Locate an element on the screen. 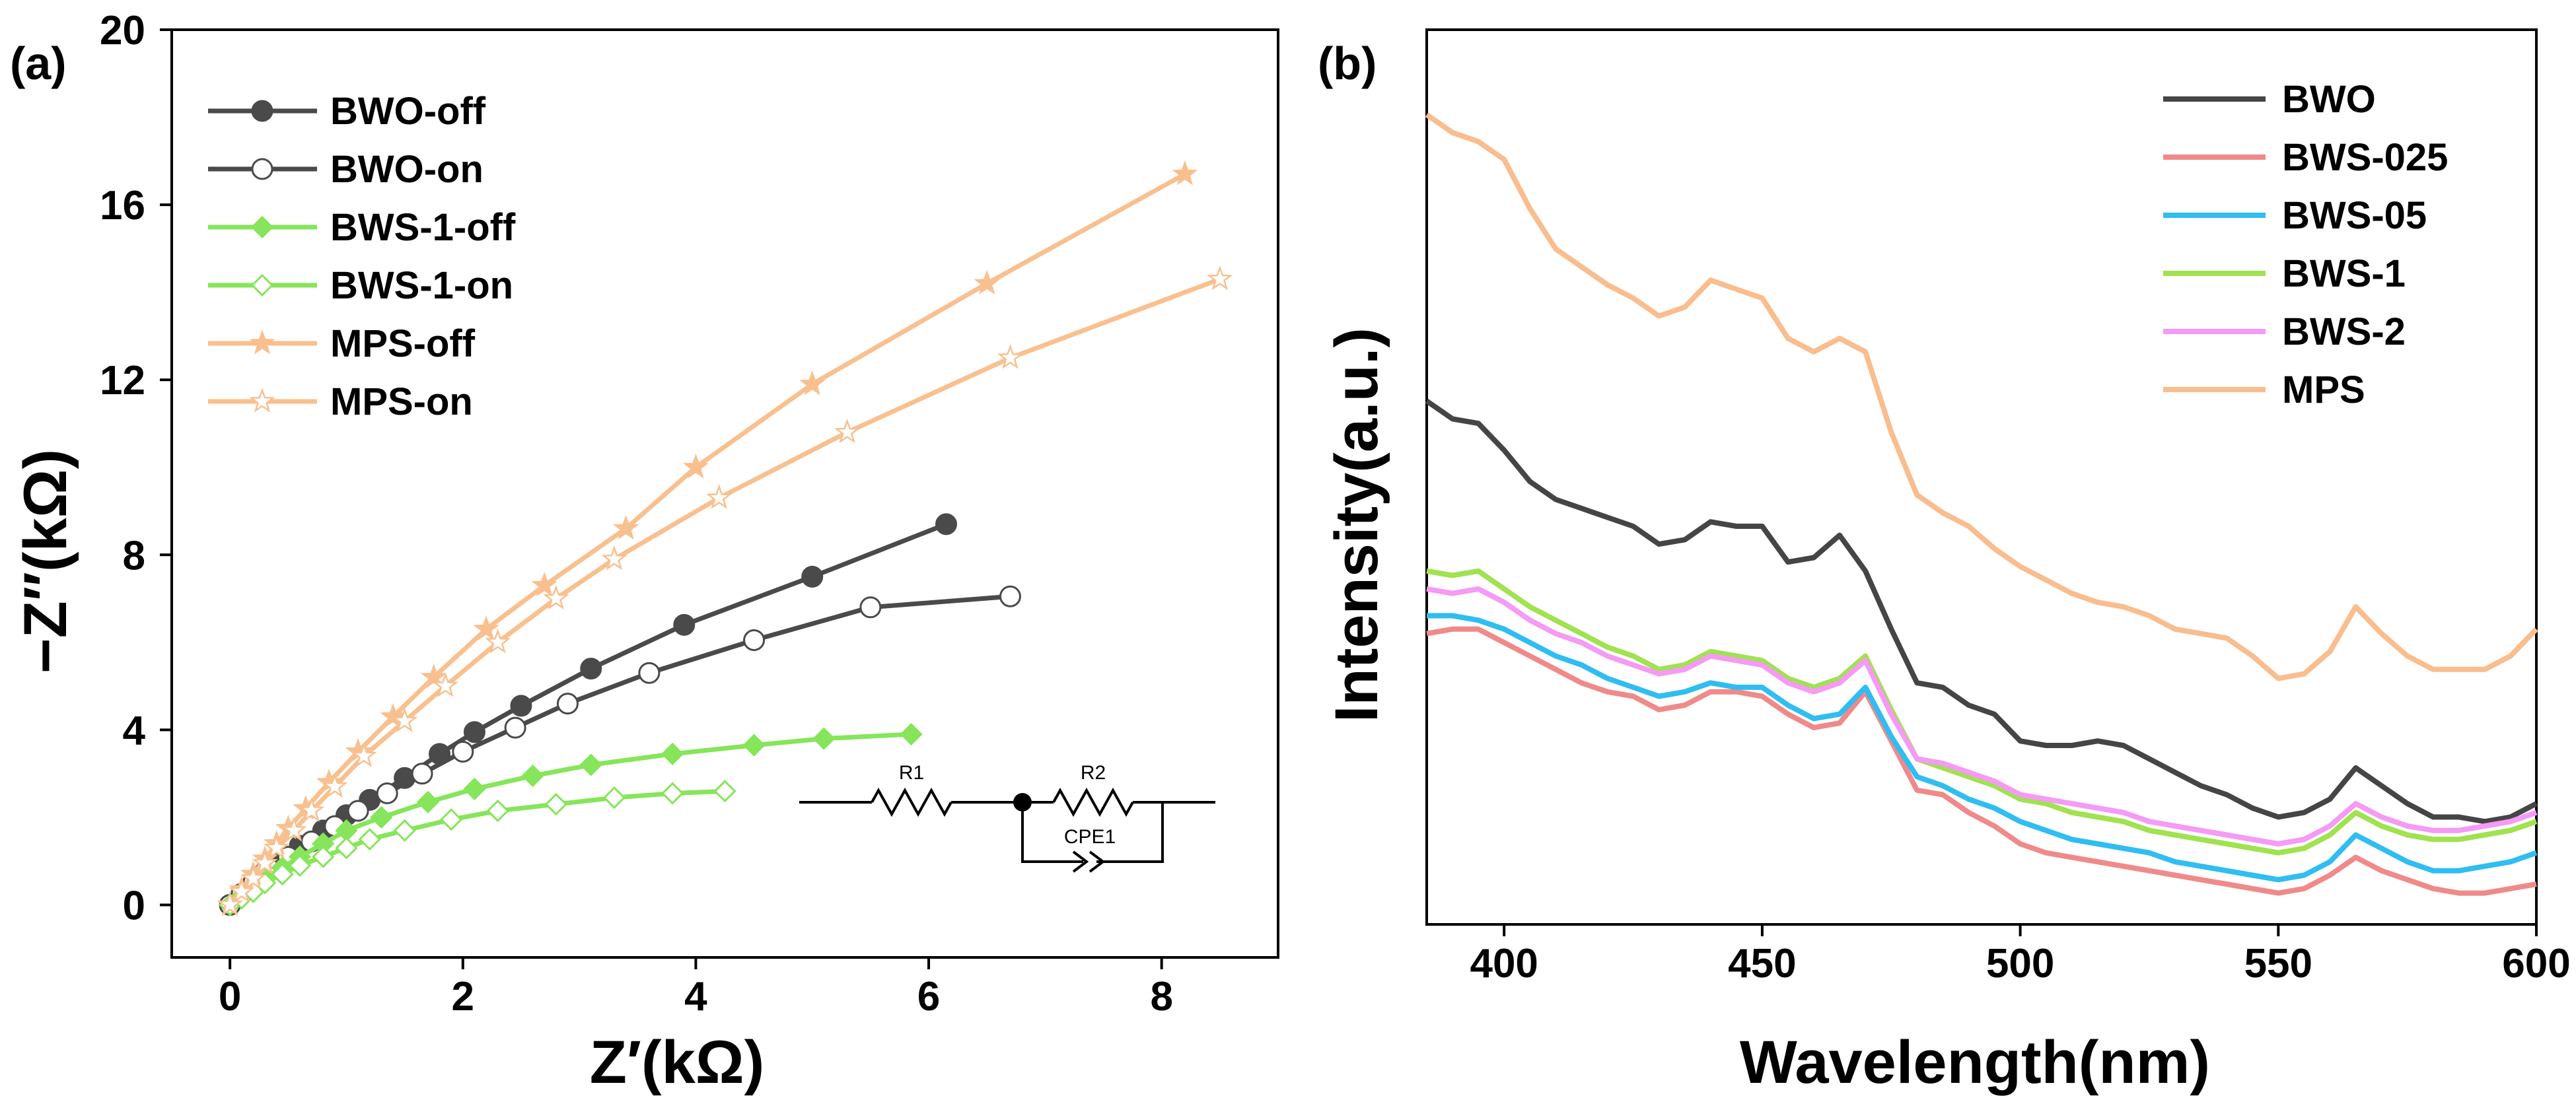  legend-marker-BWO-off is located at coordinates (262, 111).